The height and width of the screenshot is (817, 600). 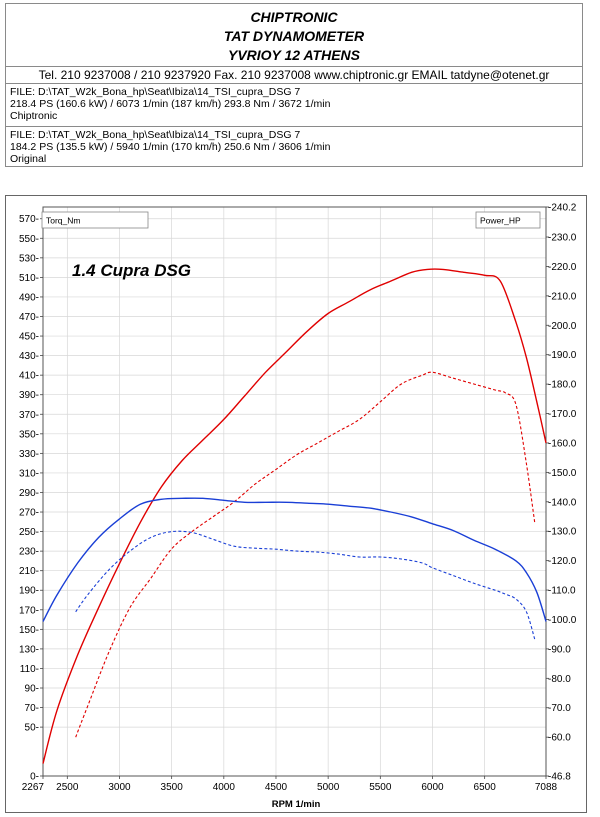 I want to click on run-name: Chiptronic, so click(x=34, y=116).